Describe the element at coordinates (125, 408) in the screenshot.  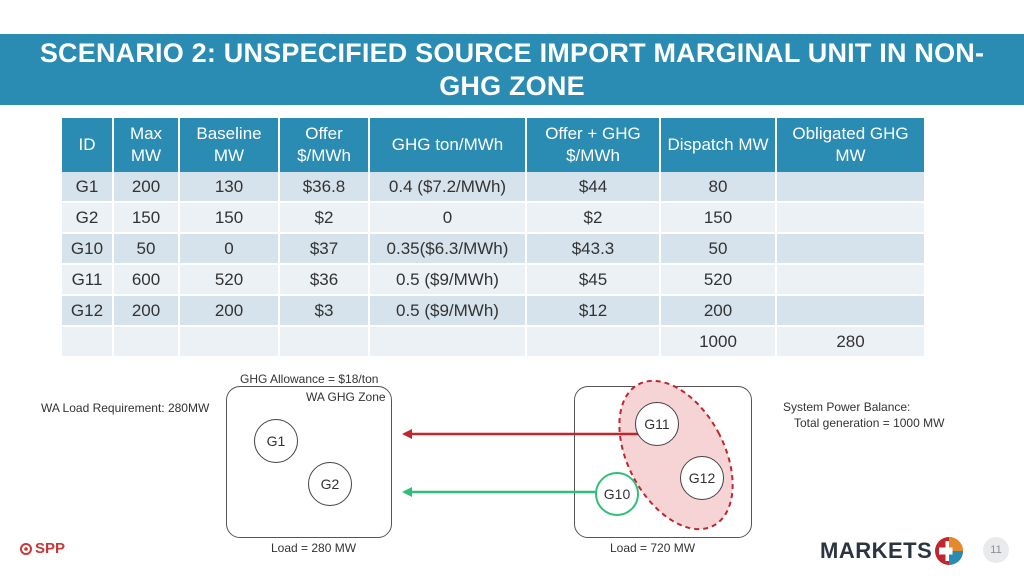
I see `wa-load-requirement-label: WA Load Requirement: 280MW` at that location.